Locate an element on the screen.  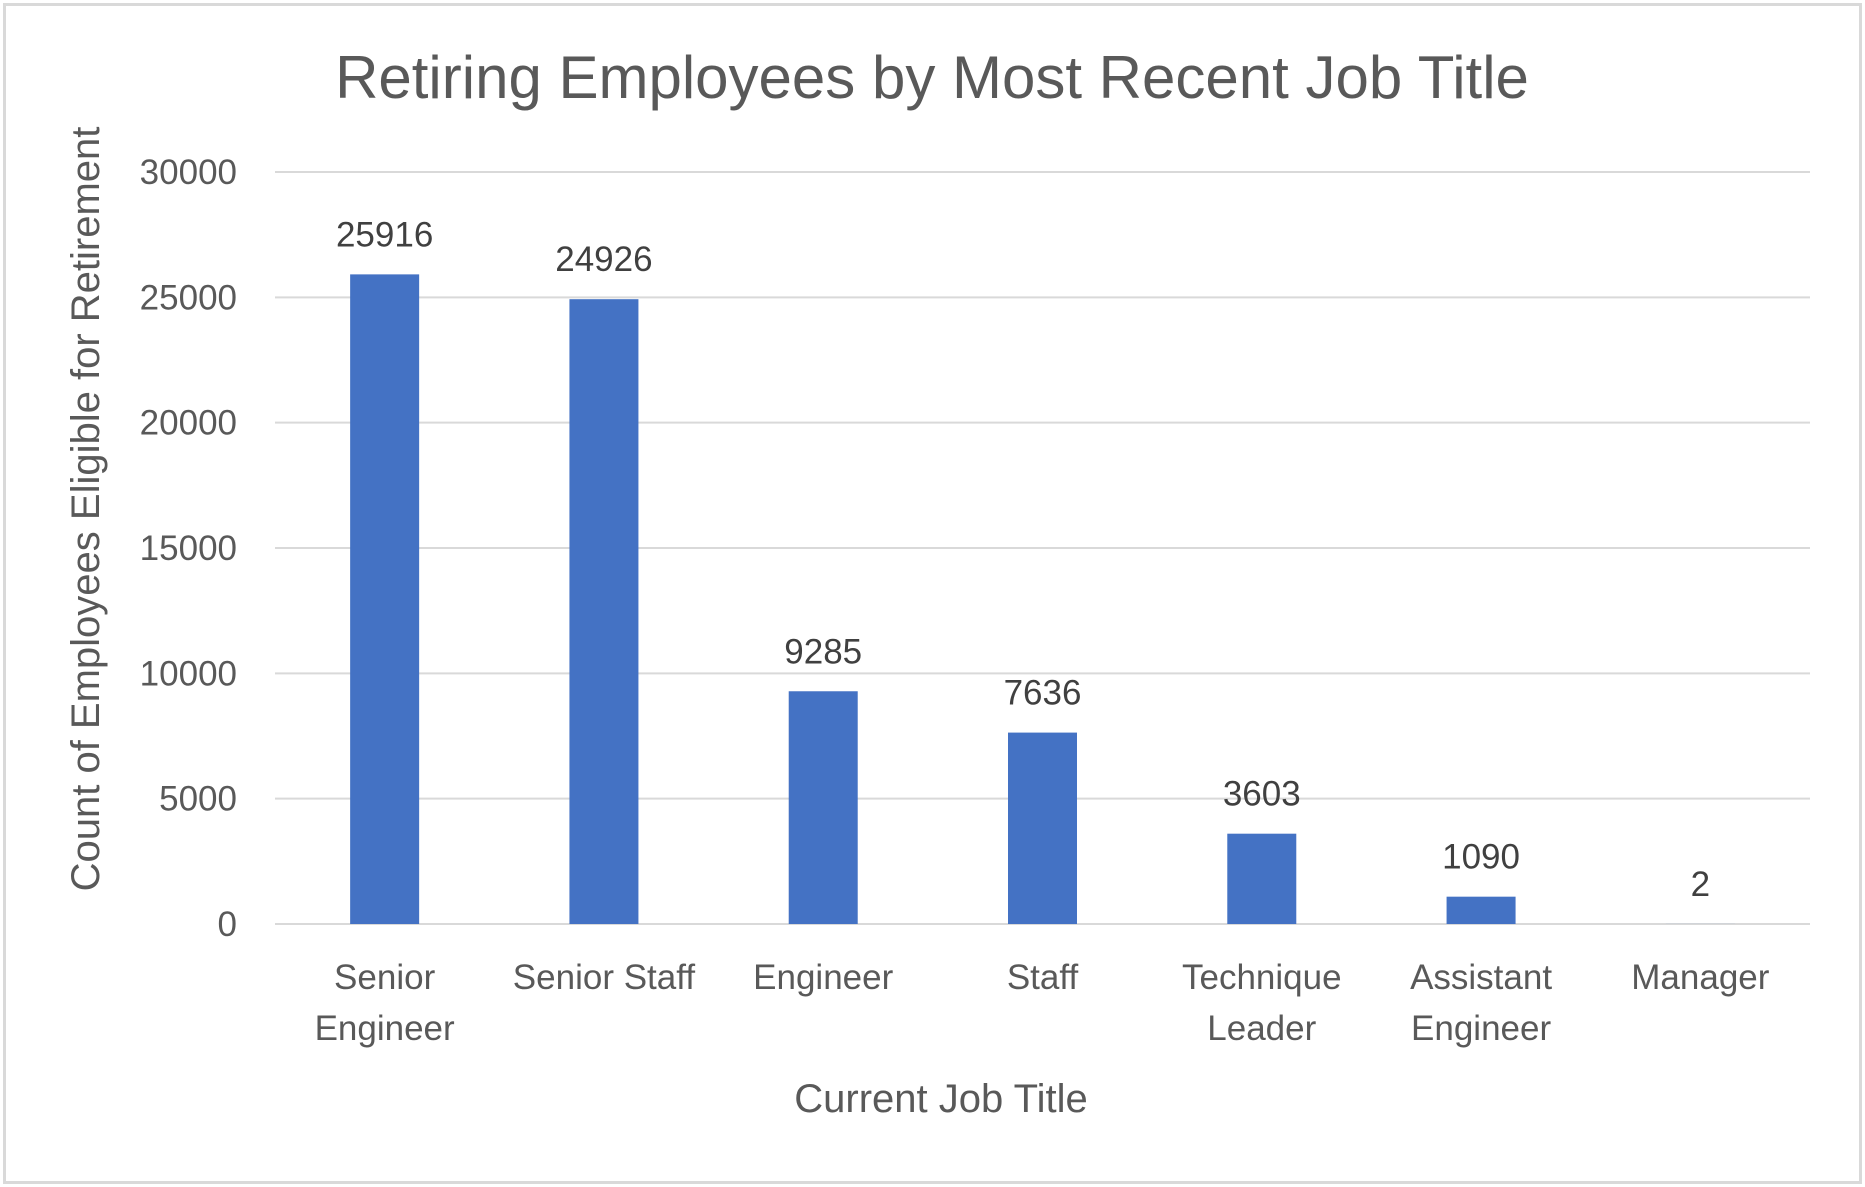
y-tick-label: 20000 is located at coordinates (188, 423).